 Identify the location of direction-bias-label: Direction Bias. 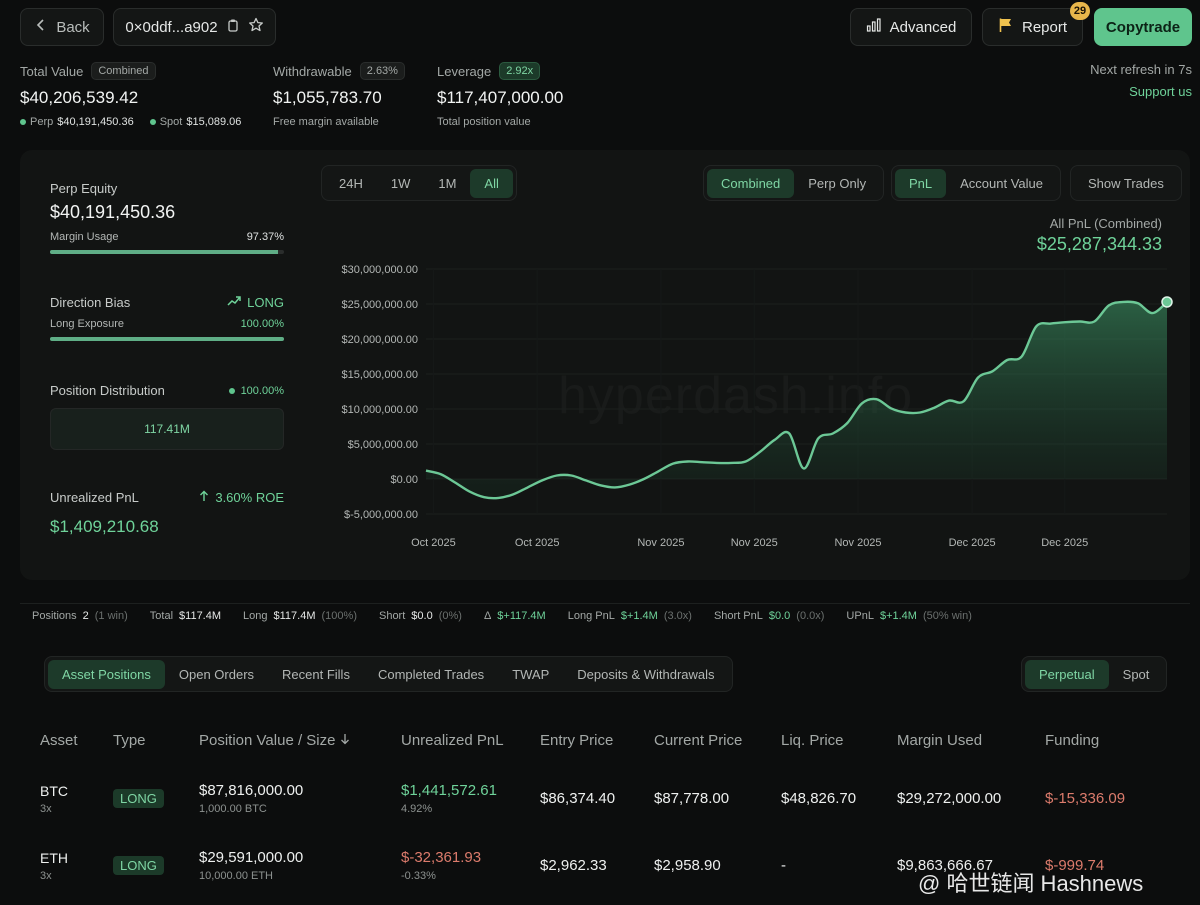
(90, 302).